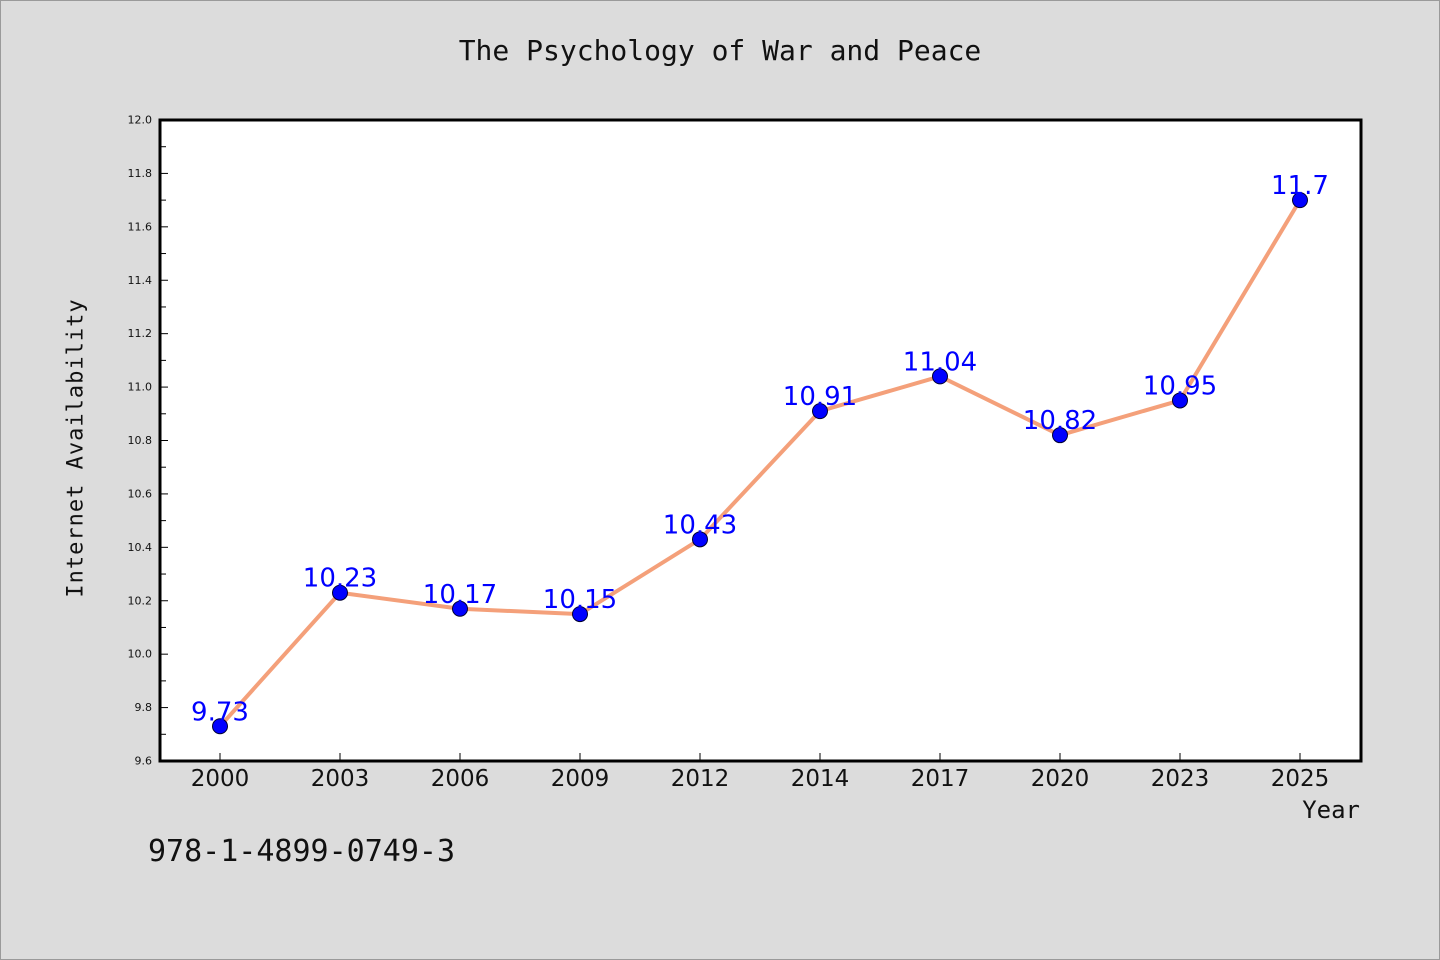 This screenshot has height=960, width=1440. What do you see at coordinates (1060, 779) in the screenshot?
I see `x-tick-label: 2020` at bounding box center [1060, 779].